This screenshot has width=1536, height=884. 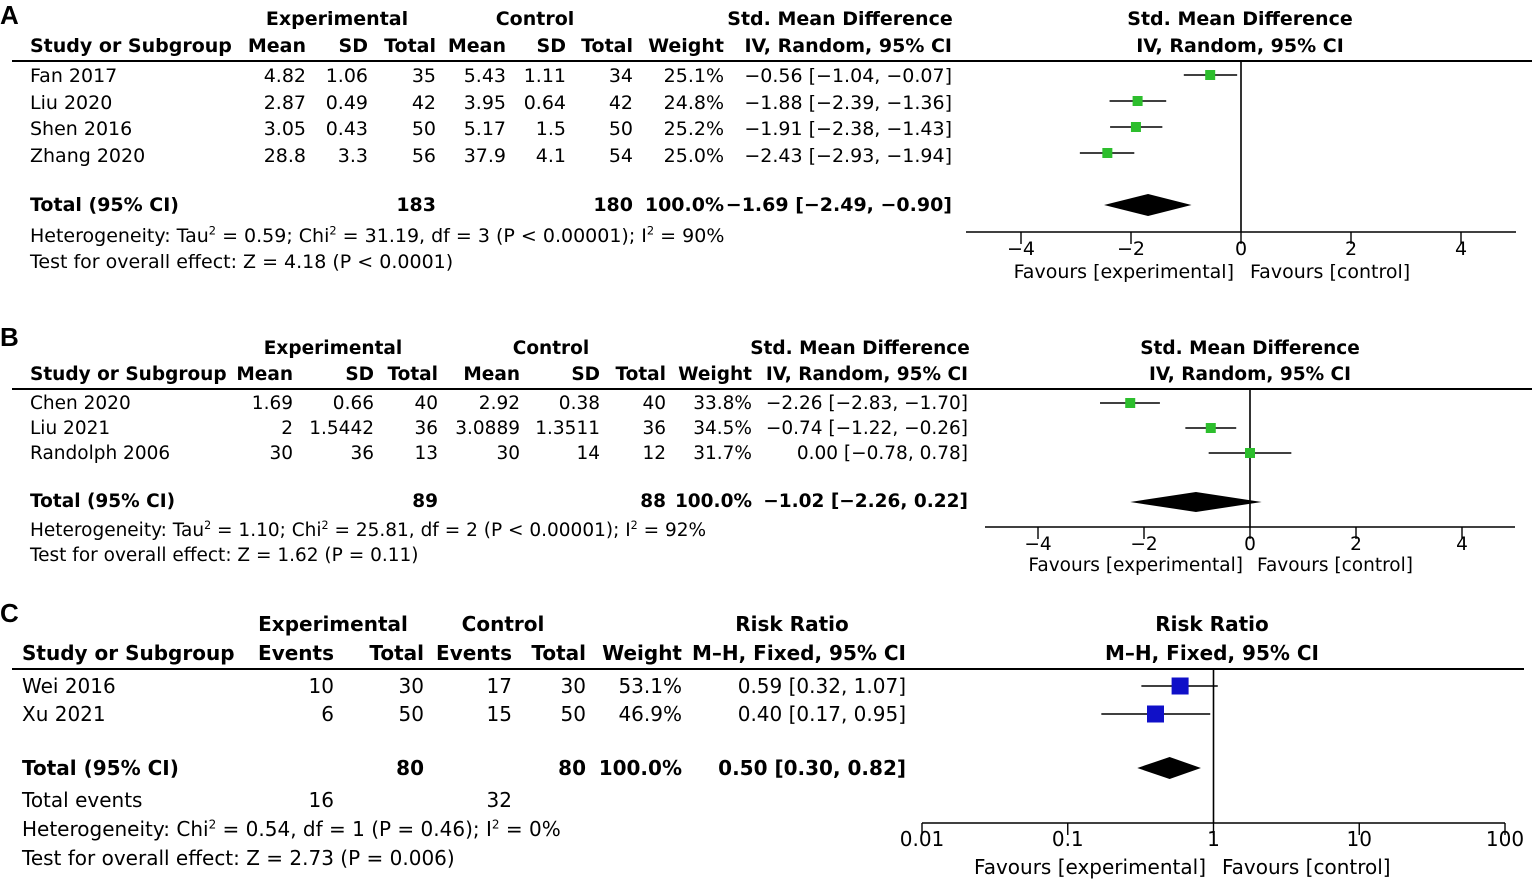 What do you see at coordinates (284, 156) in the screenshot?
I see `exp-mean: 28.8` at bounding box center [284, 156].